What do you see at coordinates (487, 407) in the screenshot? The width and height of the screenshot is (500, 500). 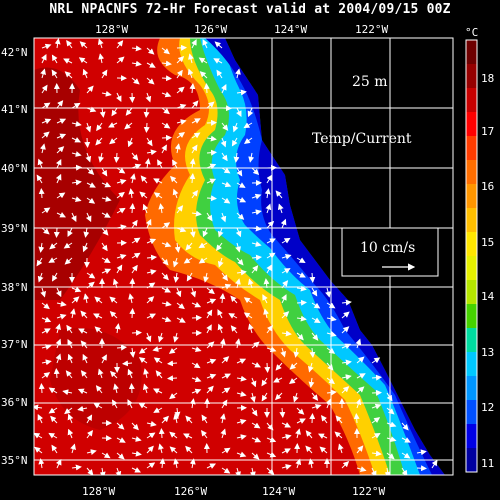 I see `colorbar-tick: 12` at bounding box center [487, 407].